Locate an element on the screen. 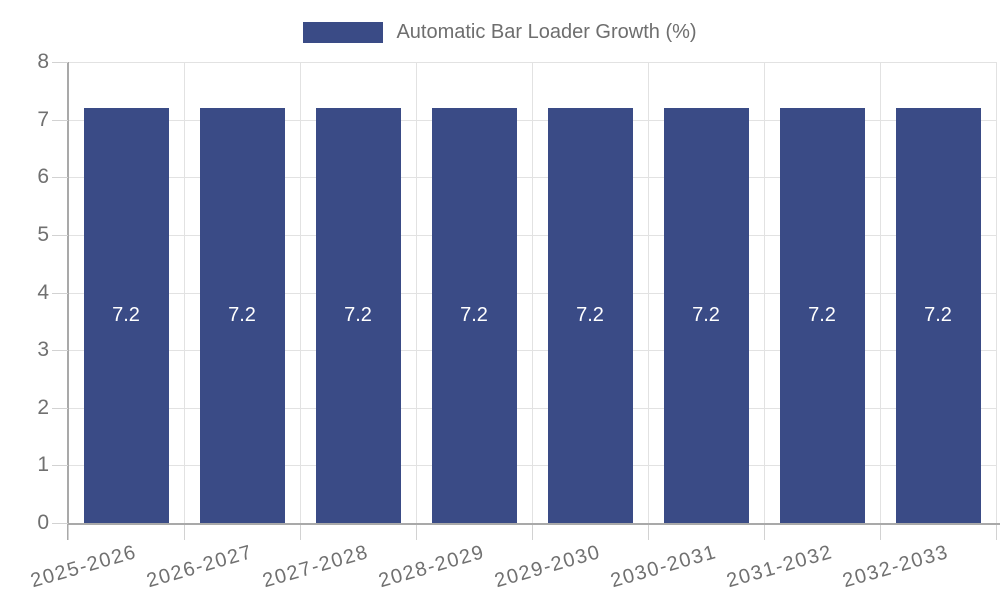 This screenshot has height=600, width=1000. x-axis-tick-label: 2029-2030 is located at coordinates (548, 567).